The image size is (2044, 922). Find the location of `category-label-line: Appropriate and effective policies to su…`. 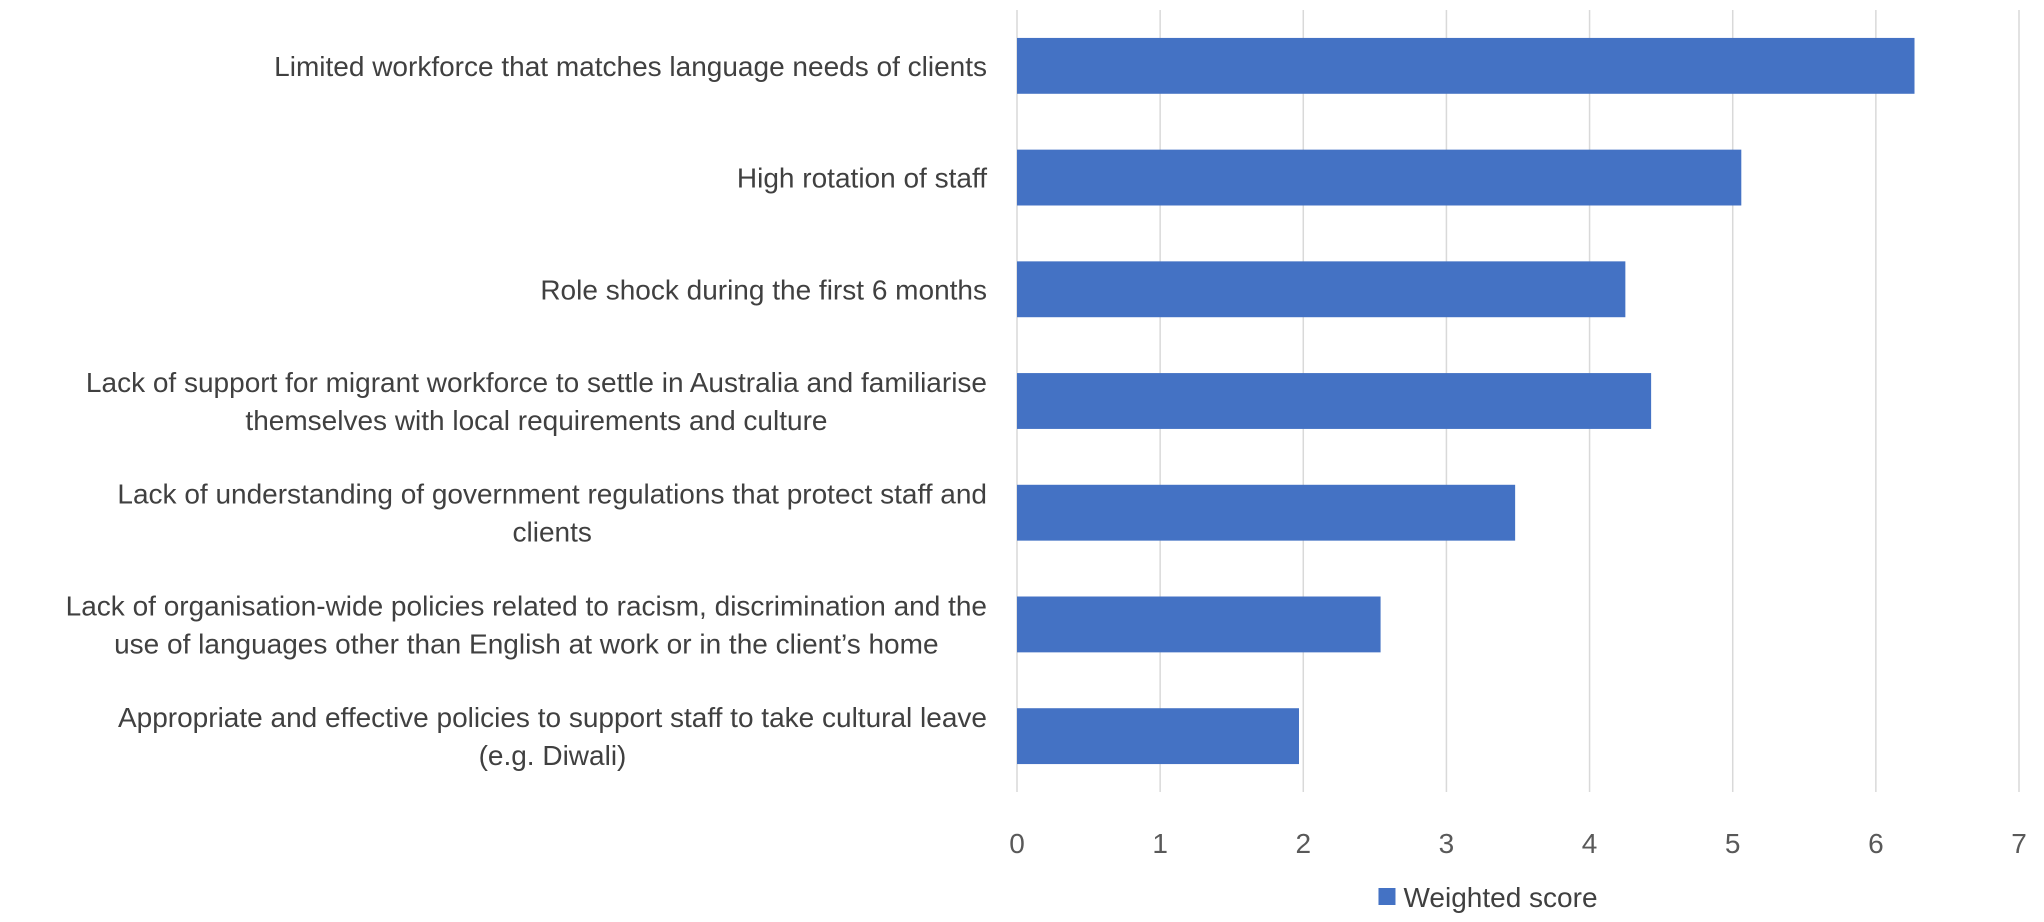

category-label-line: Appropriate and effective policies to su… is located at coordinates (552, 717).